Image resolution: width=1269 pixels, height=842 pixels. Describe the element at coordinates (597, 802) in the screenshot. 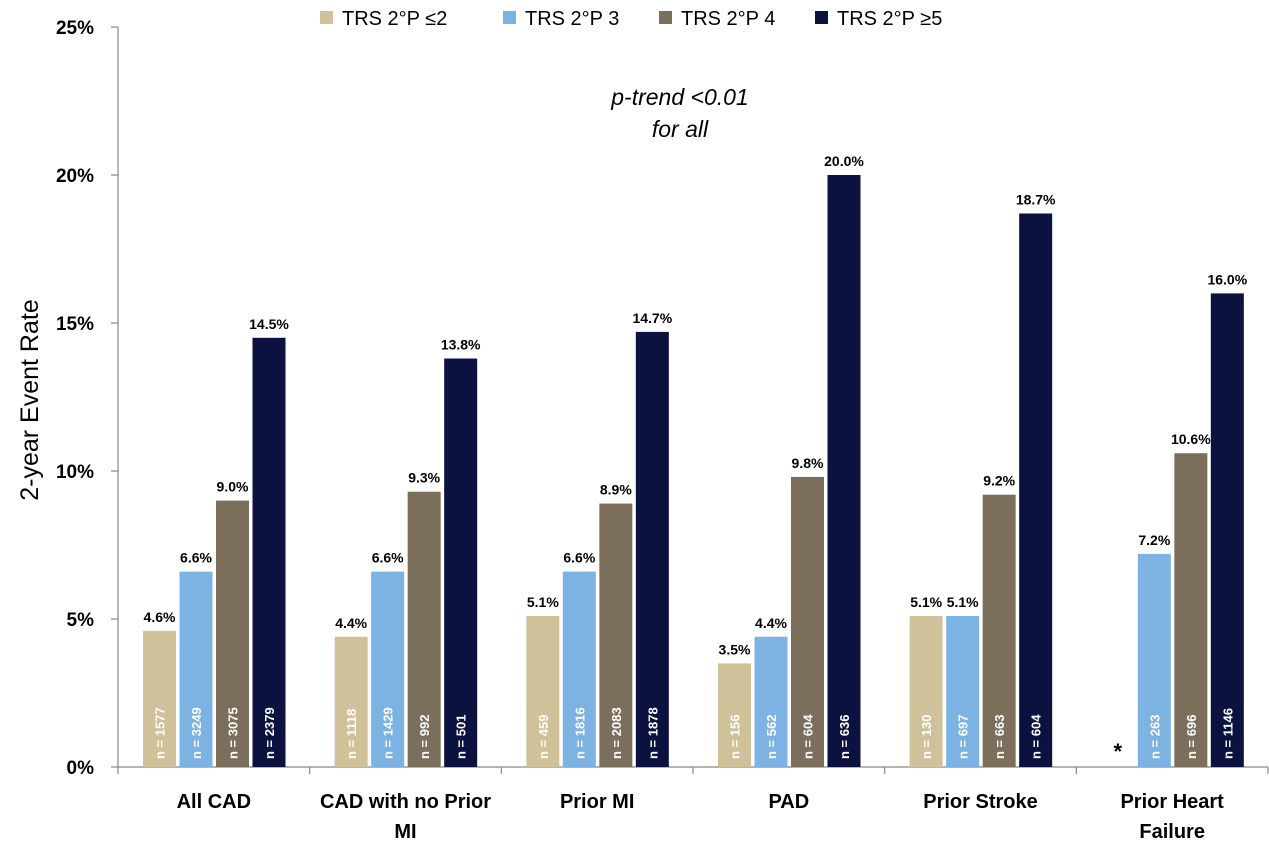

I see `category-label: Prior MI` at that location.